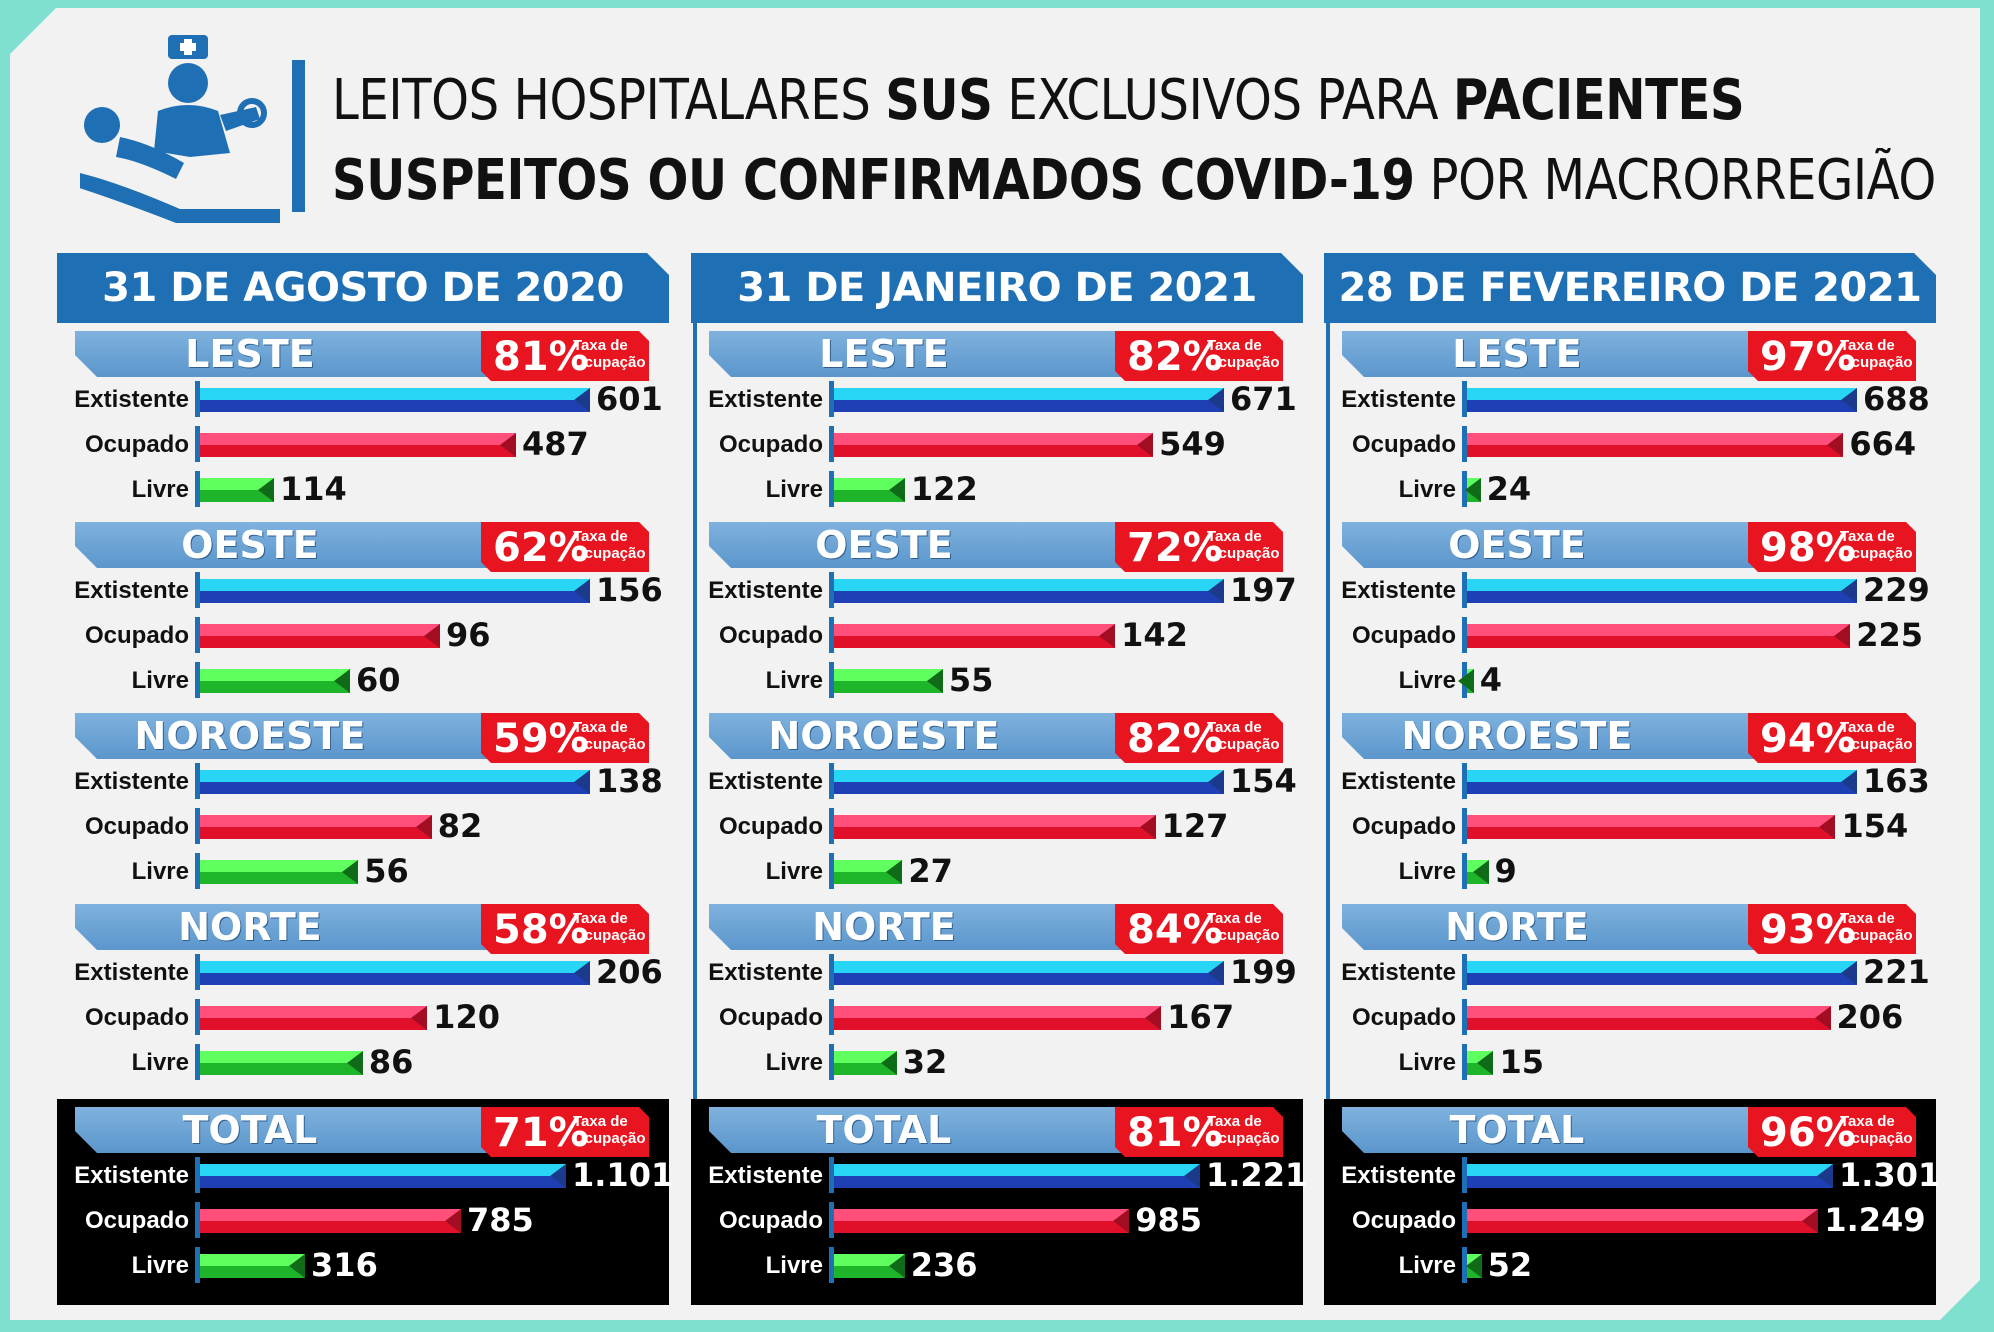  What do you see at coordinates (629, 781) in the screenshot?
I see `existente-value: 138` at bounding box center [629, 781].